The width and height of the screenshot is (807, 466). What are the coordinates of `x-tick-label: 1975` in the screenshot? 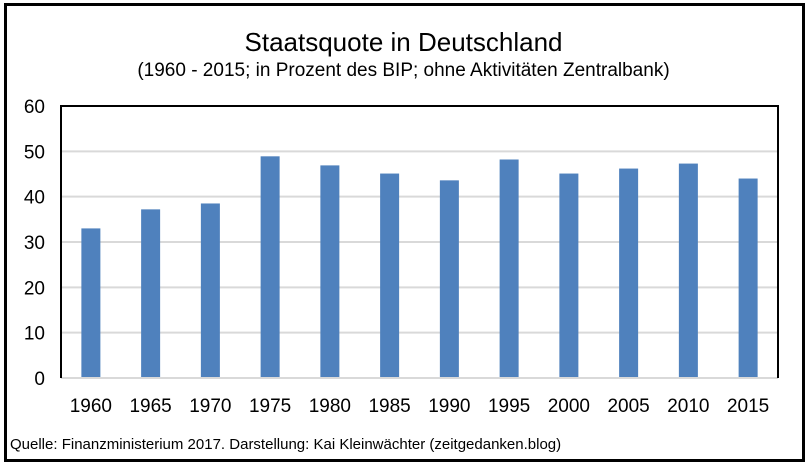 It's located at (270, 406).